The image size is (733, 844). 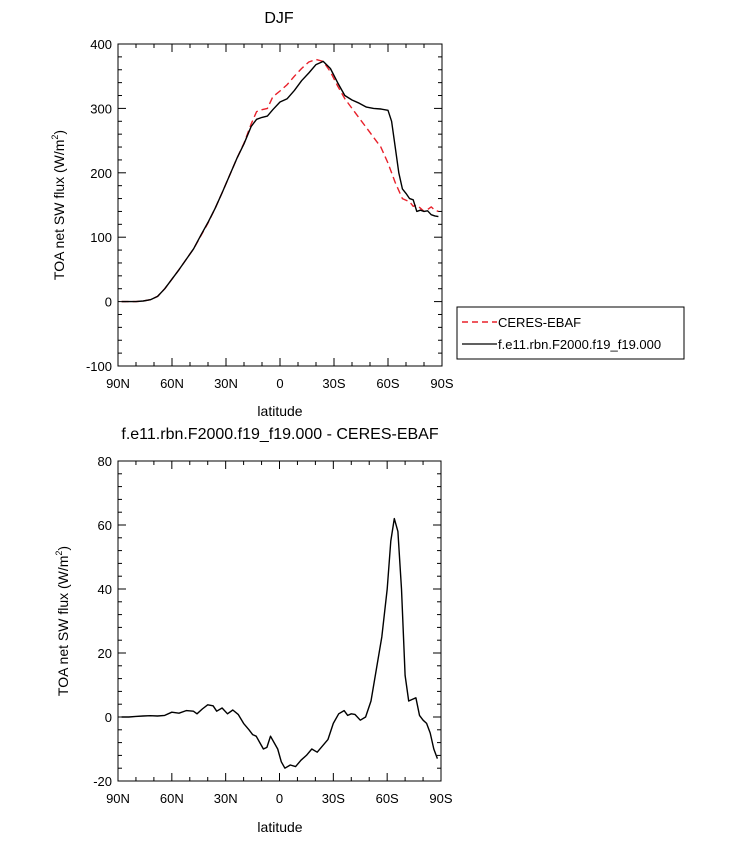 I want to click on bottom-chart-title: f.e11.rbn.F2000.f19_f19.000 - CERES-EBAF, so click(x=279, y=434).